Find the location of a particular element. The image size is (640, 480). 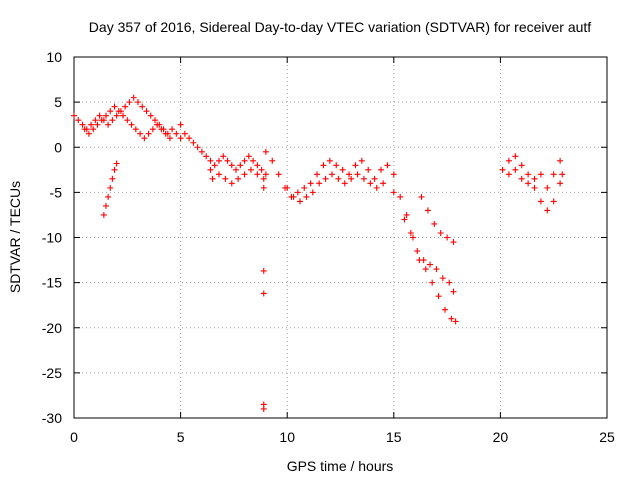

y-tick-label: -10 is located at coordinates (52, 238).